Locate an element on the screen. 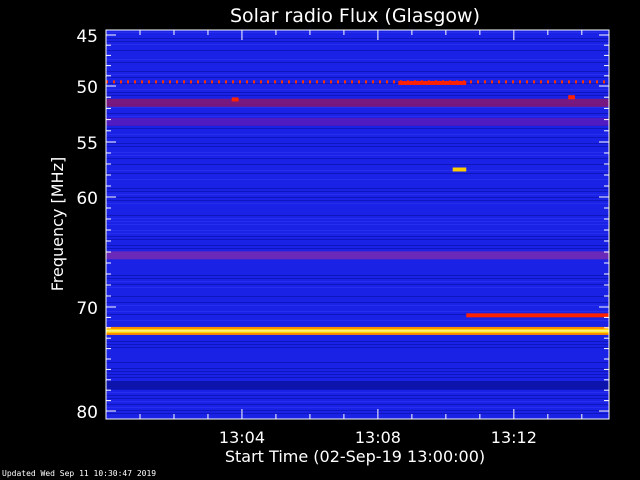 The width and height of the screenshot is (640, 480). x-axis-label: Start Time (02-Sep-19 13:00:00) is located at coordinates (355, 456).